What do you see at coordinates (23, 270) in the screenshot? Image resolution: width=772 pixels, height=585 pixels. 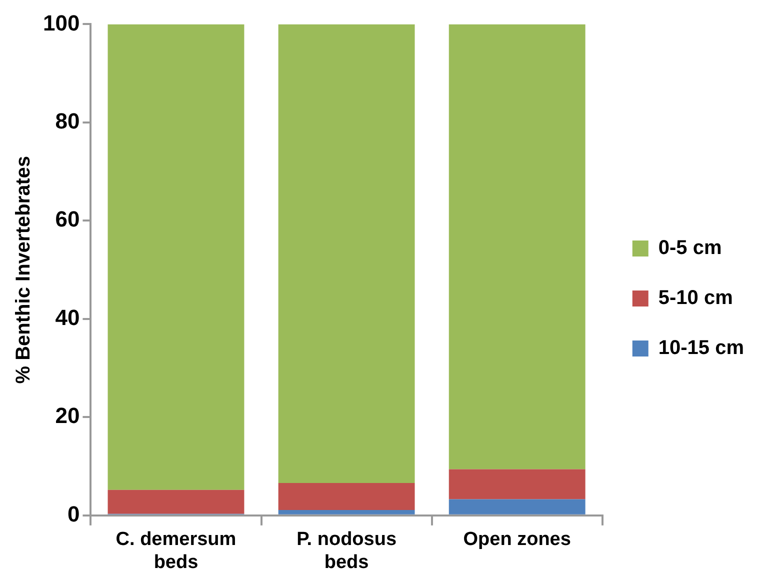 I see `y-axis-title: % Benthic Invertebrates` at bounding box center [23, 270].